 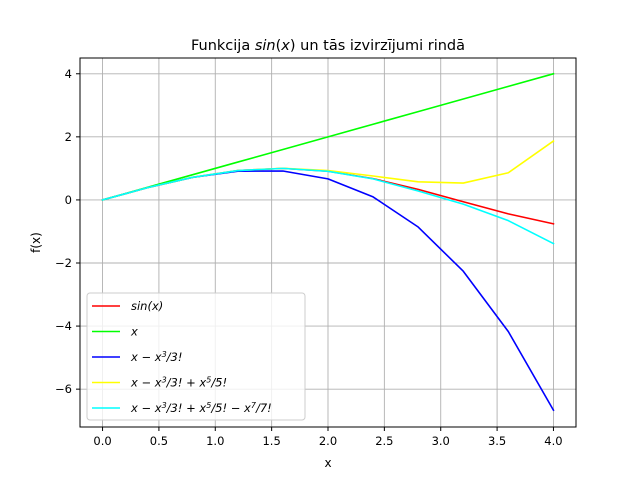 What do you see at coordinates (328, 441) in the screenshot?
I see `x-tick-label: 2.0` at bounding box center [328, 441].